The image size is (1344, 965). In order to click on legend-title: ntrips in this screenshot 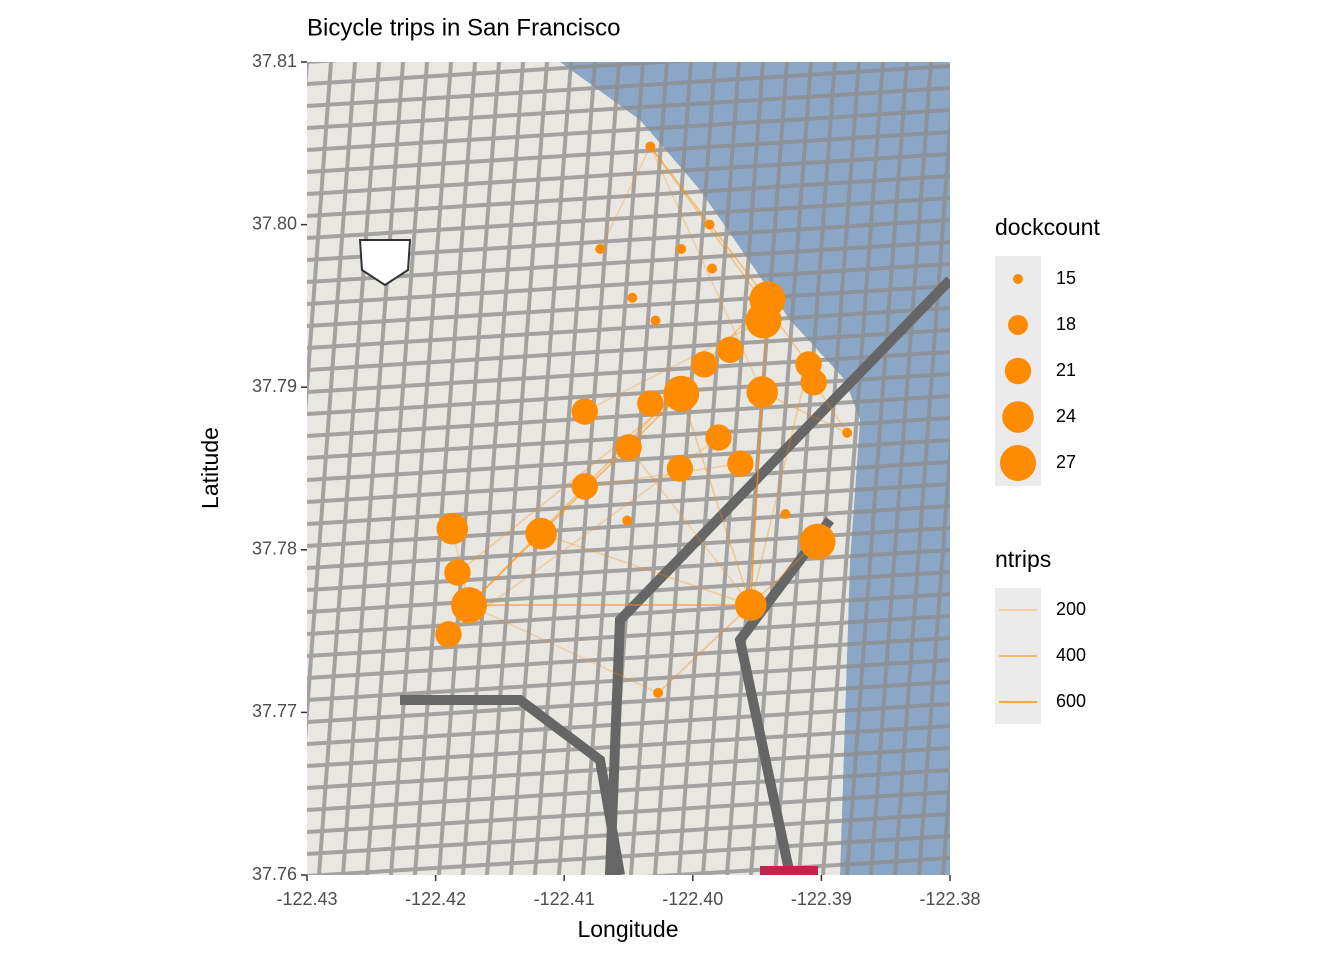, I will do `click(1023, 559)`.